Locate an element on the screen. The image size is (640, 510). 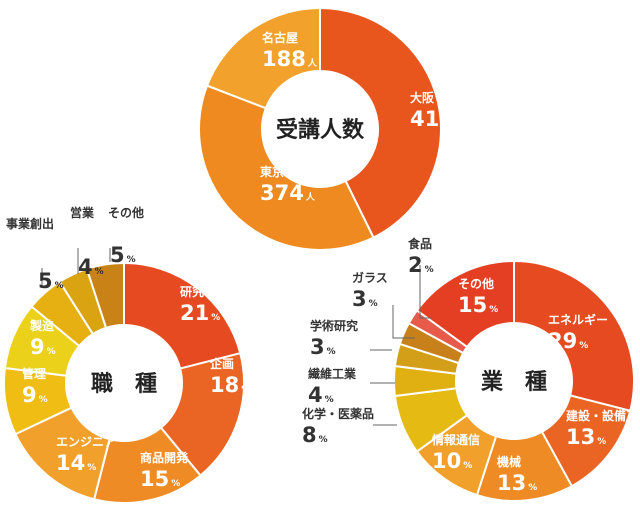
slice-label: ガラス is located at coordinates (370, 277).